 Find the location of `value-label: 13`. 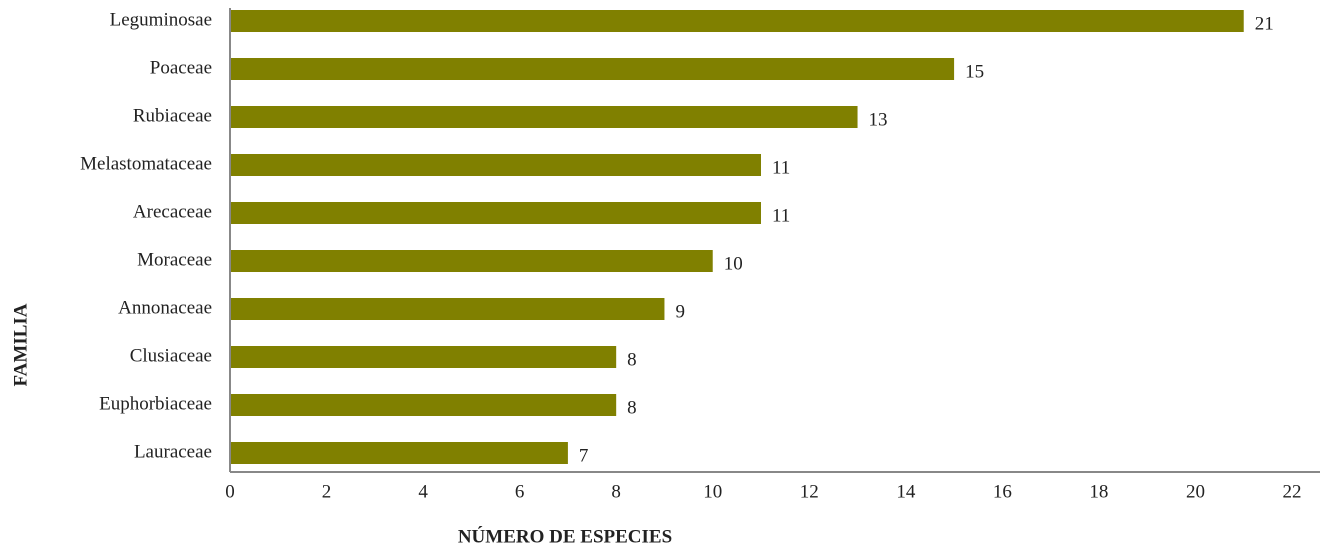

value-label: 13 is located at coordinates (878, 119).